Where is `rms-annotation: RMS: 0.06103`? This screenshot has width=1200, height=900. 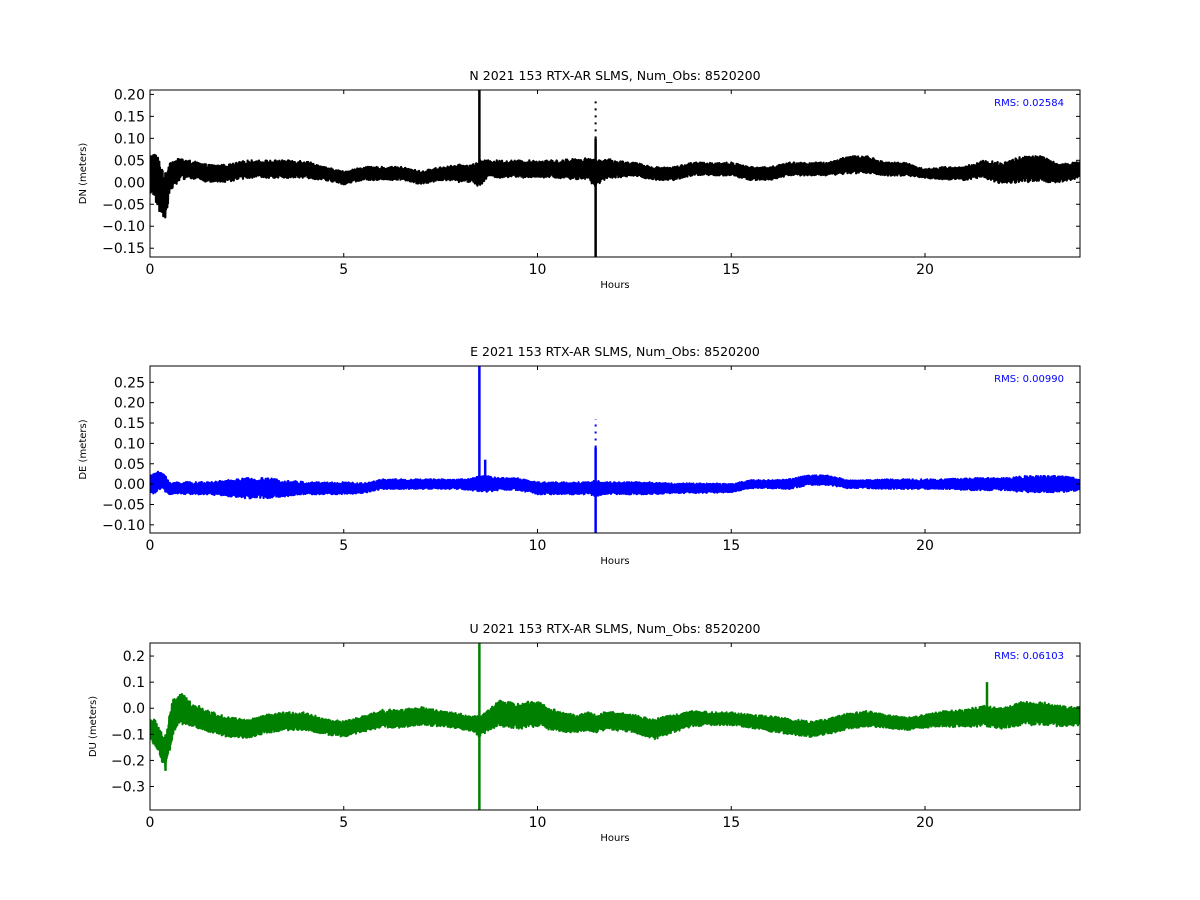
rms-annotation: RMS: 0.06103 is located at coordinates (1029, 656).